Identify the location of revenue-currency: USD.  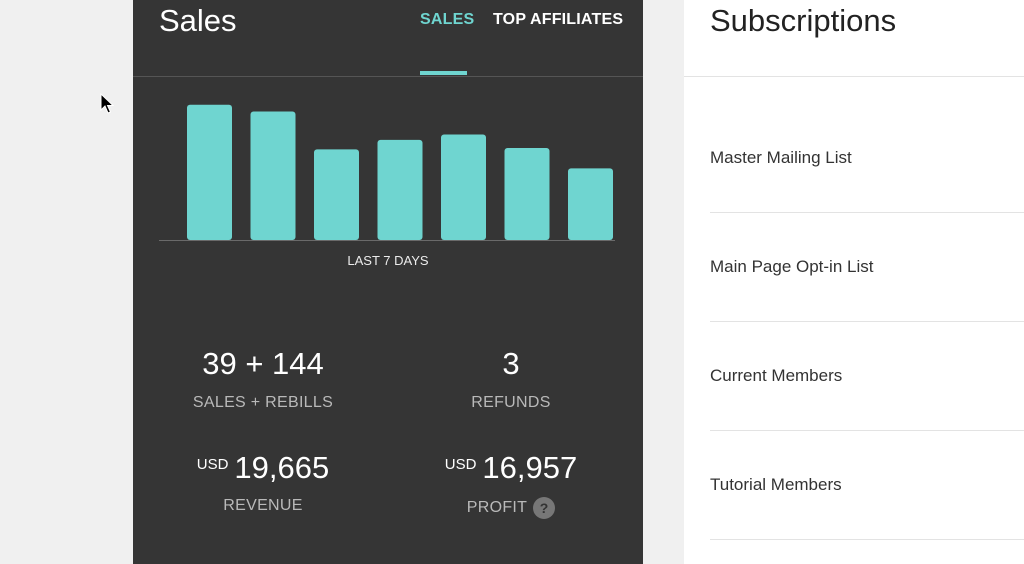
(212, 464).